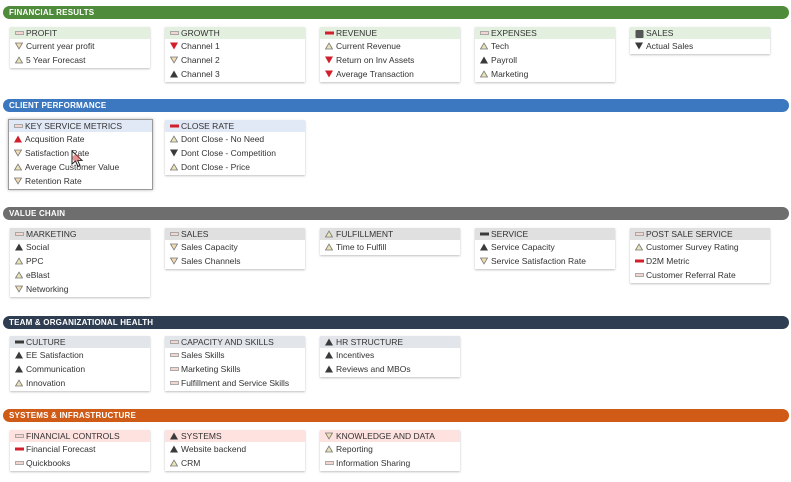 This screenshot has width=791, height=482. I want to click on item-label: Marketing, so click(510, 74).